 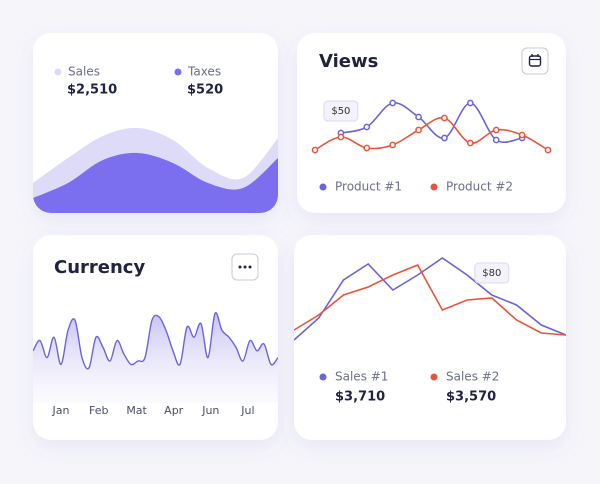 I want to click on legend-label: Sales #1, so click(x=361, y=377).